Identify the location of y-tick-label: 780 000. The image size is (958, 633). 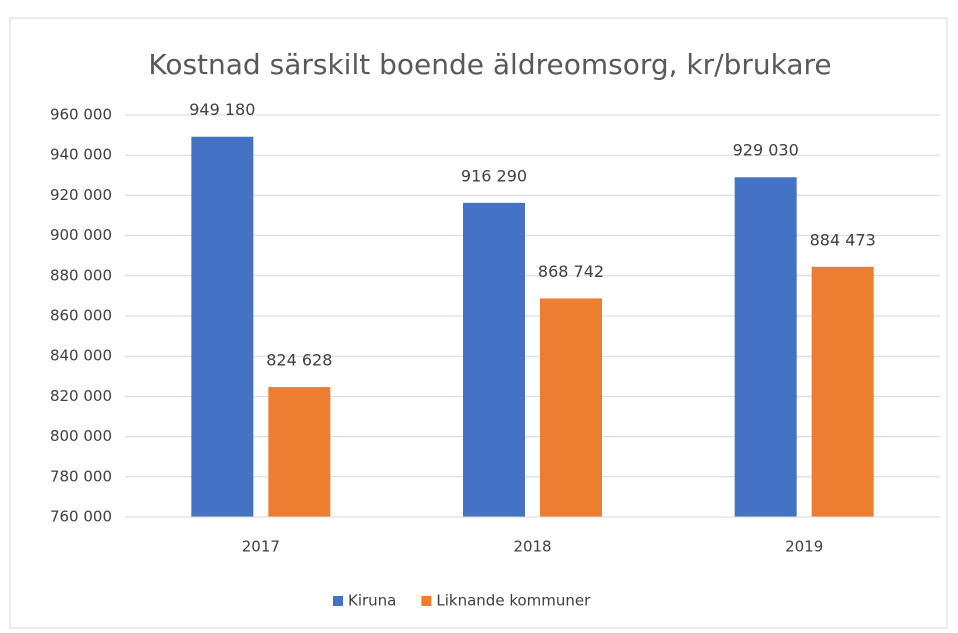
(81, 476).